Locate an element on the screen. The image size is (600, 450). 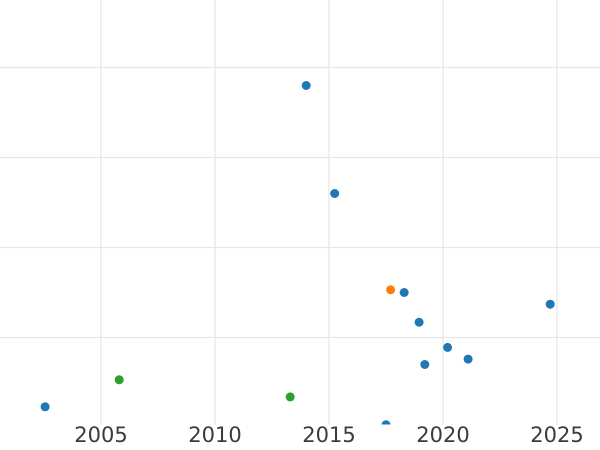
x-tick-label: 2010 is located at coordinates (215, 435).